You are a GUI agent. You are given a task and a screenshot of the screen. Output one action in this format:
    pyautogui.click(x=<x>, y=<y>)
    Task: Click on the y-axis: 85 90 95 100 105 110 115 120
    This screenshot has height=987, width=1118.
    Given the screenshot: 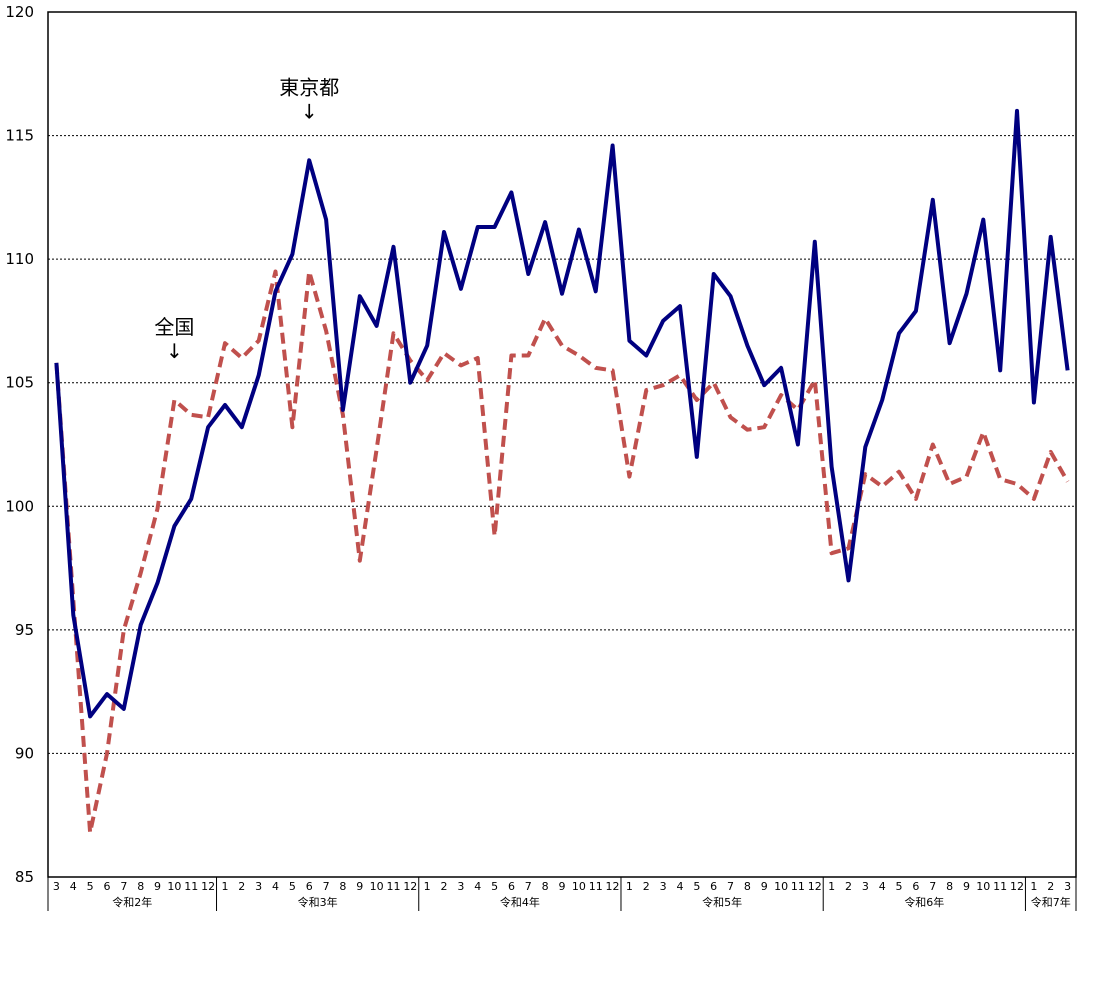 What is the action you would take?
    pyautogui.click(x=19, y=444)
    